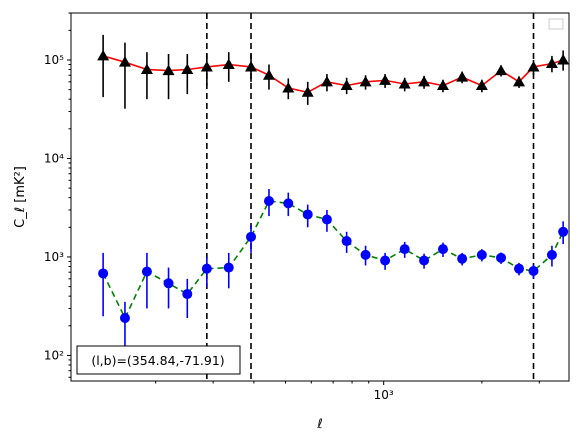 Image resolution: width=580 pixels, height=441 pixels. Describe the element at coordinates (54, 257) in the screenshot. I see `y-tick-label: 10³` at that location.